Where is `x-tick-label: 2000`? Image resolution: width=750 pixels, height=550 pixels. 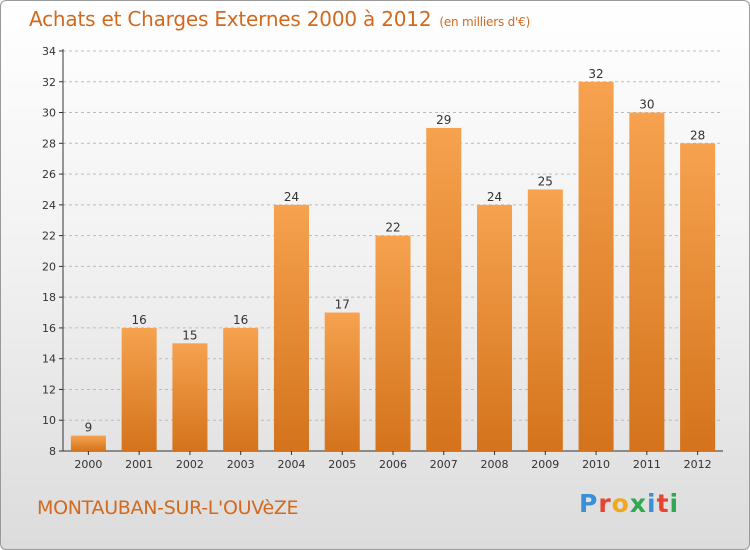
x-tick-label: 2000 is located at coordinates (88, 464).